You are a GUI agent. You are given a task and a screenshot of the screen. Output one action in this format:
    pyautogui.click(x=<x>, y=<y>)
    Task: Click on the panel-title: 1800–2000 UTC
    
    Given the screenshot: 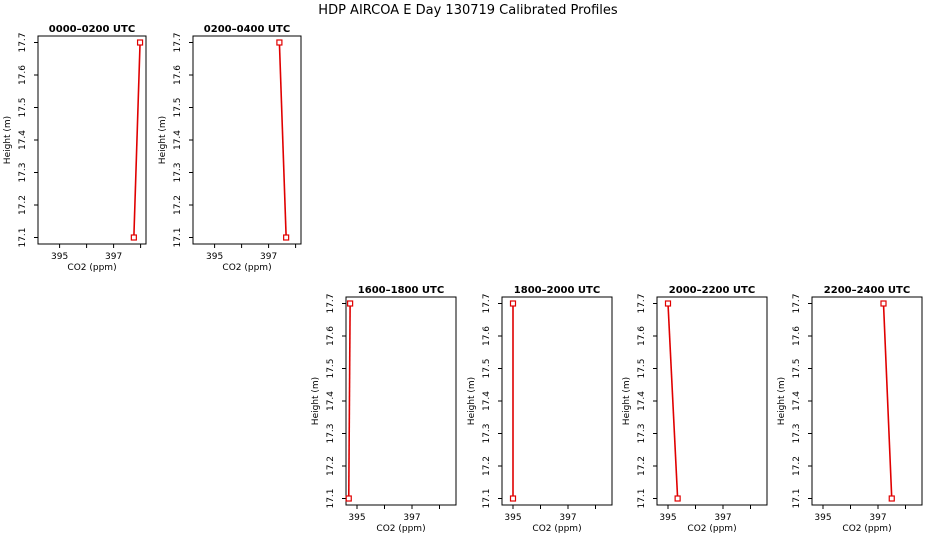 What is the action you would take?
    pyautogui.click(x=557, y=290)
    